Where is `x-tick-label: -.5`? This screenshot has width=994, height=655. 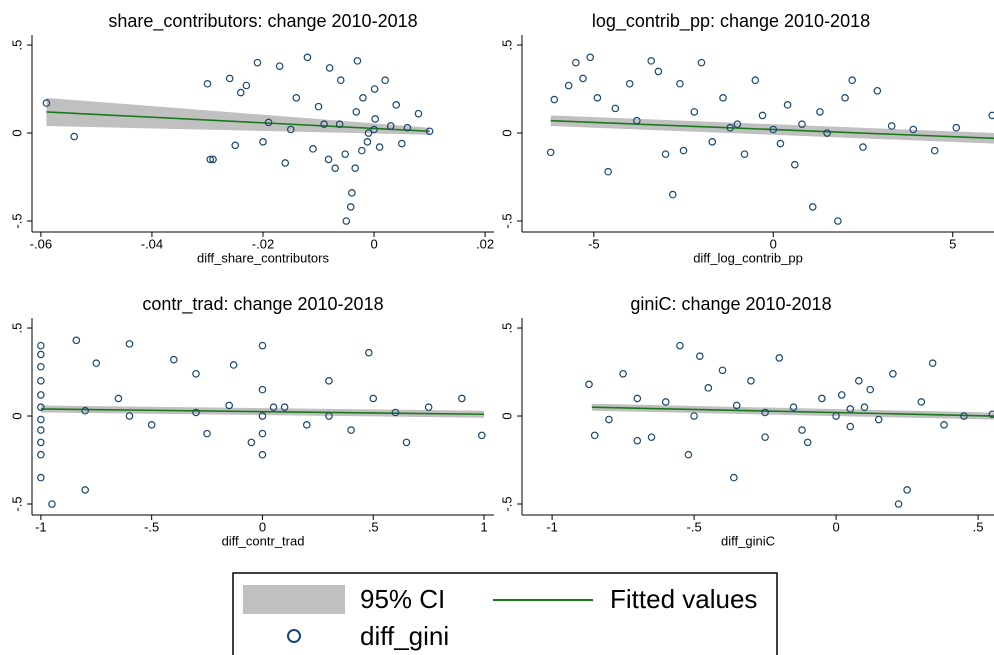
x-tick-label: -.5 is located at coordinates (694, 526).